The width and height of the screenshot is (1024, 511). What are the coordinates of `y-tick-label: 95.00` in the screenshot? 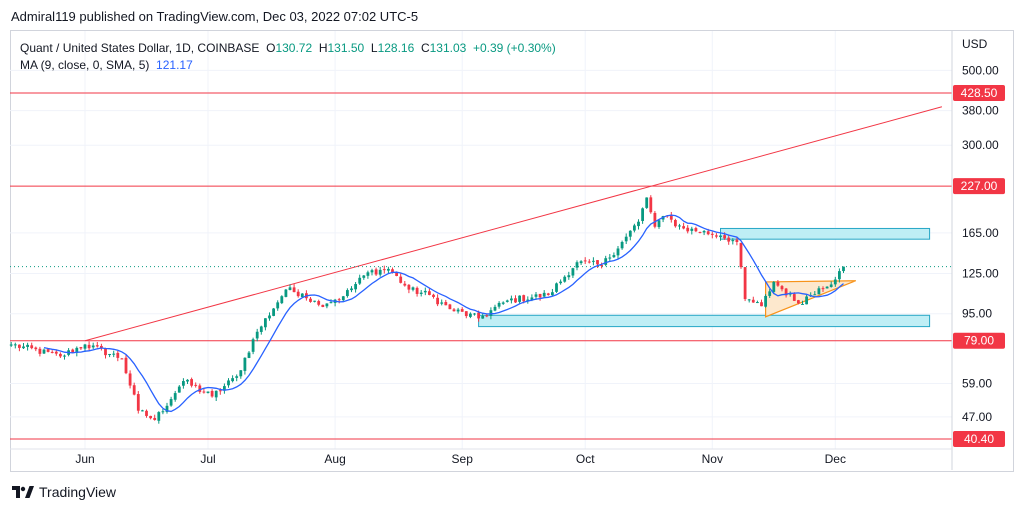 It's located at (977, 314).